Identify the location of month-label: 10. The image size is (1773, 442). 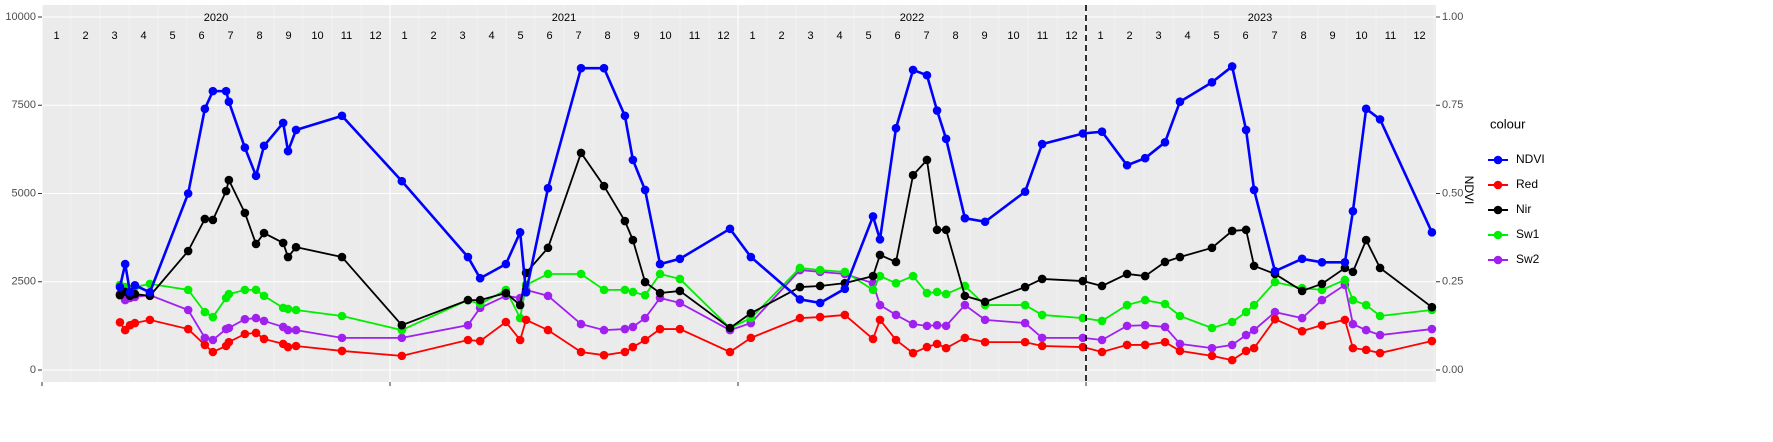
(1361, 36).